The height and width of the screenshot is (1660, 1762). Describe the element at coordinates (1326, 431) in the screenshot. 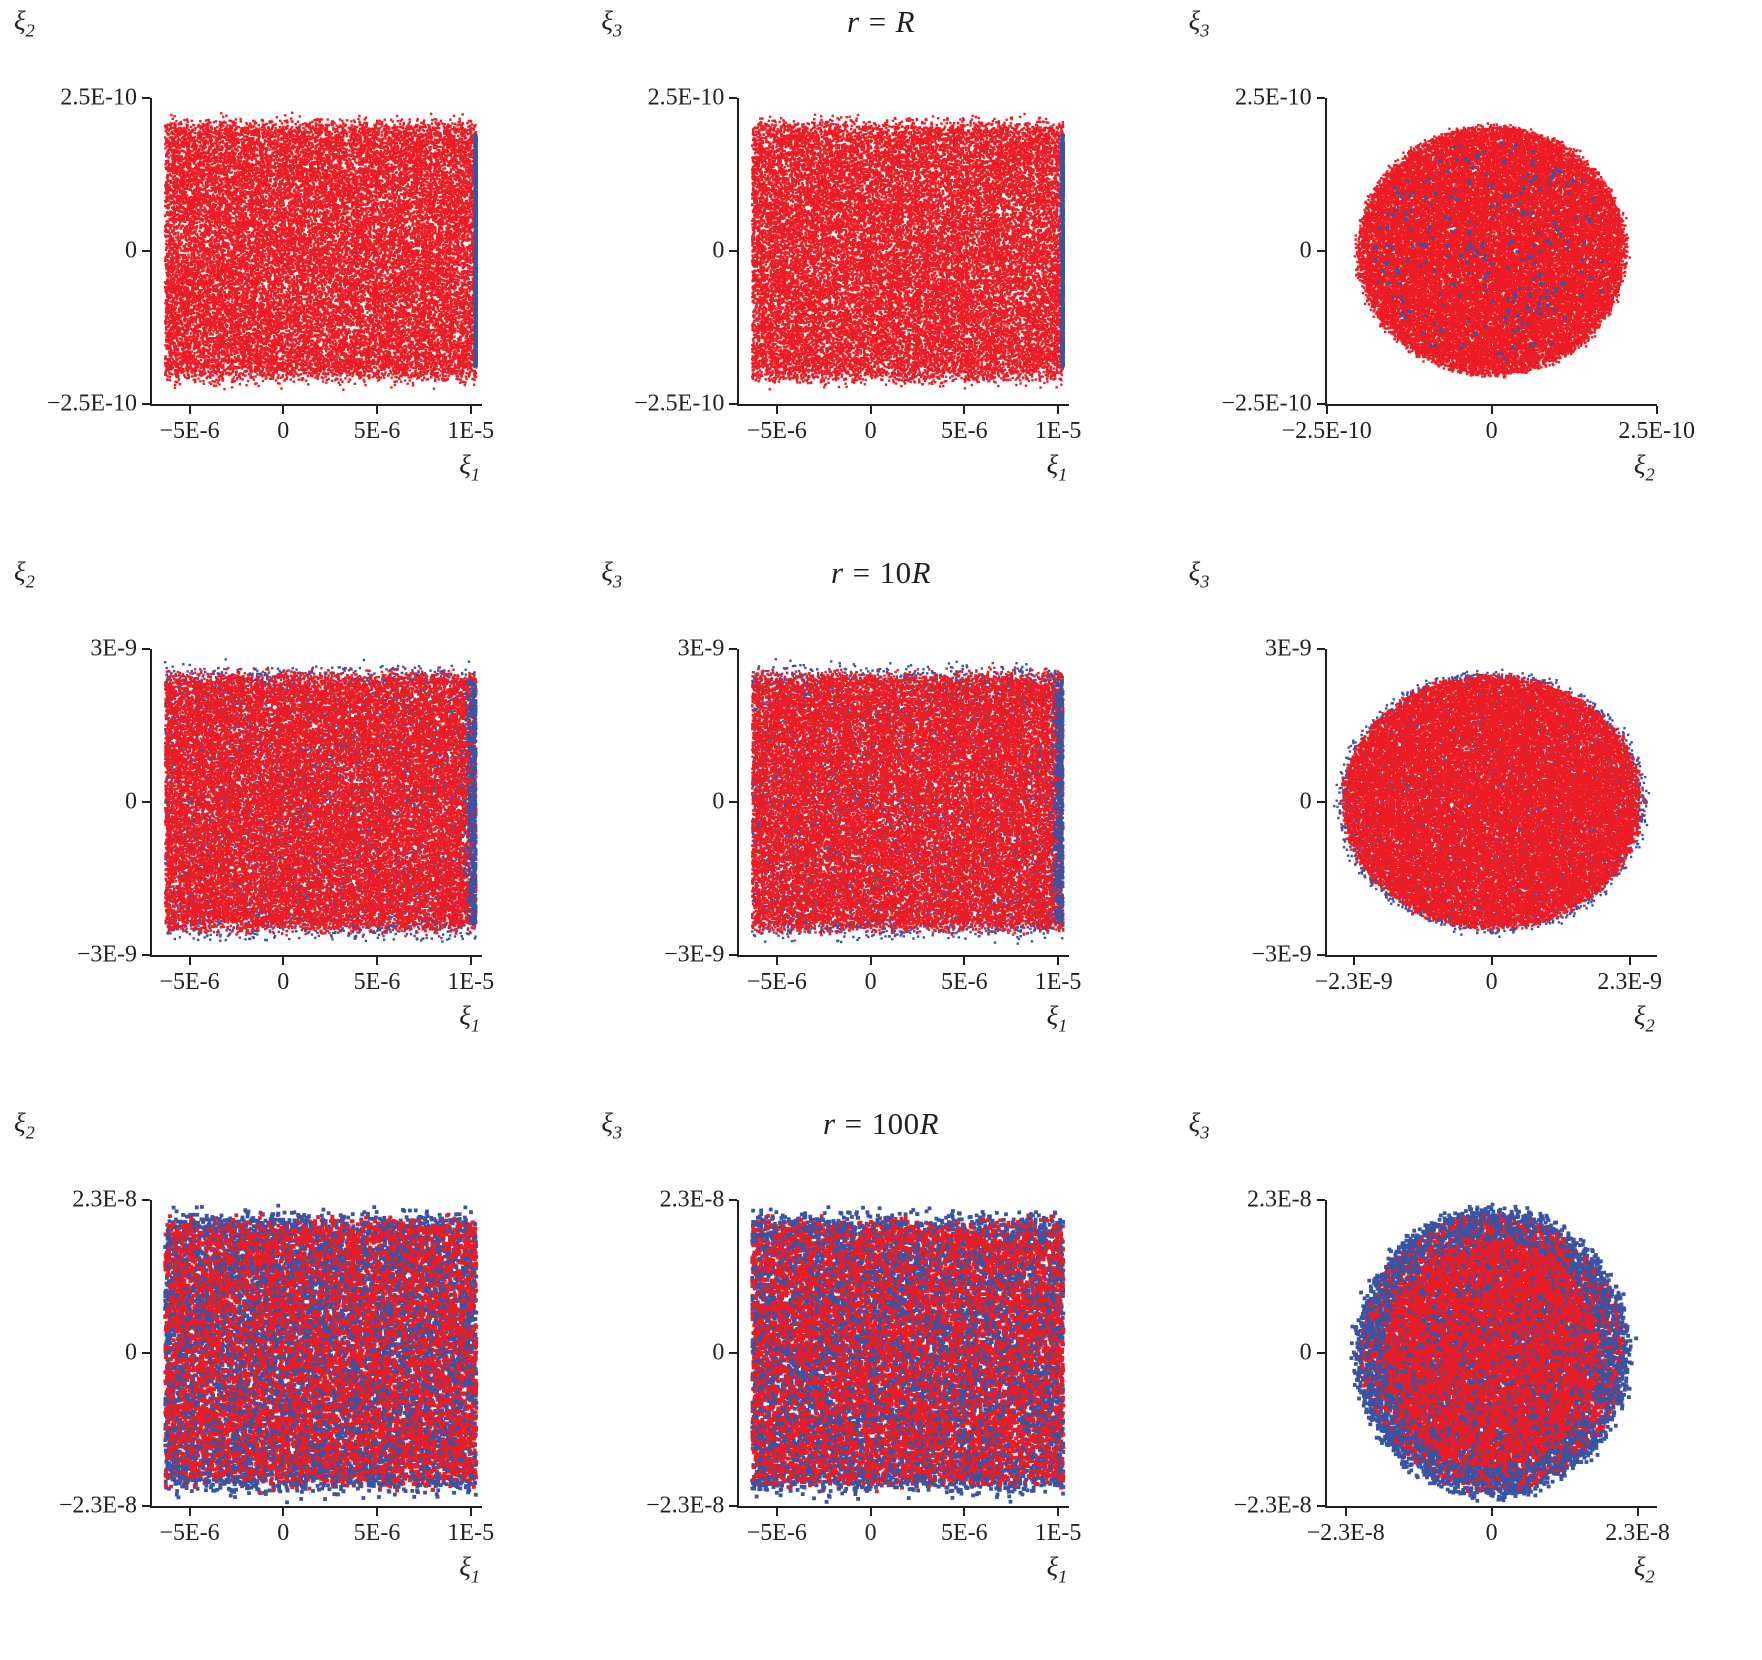

I see `x-tick-label: −2.5E-10` at that location.